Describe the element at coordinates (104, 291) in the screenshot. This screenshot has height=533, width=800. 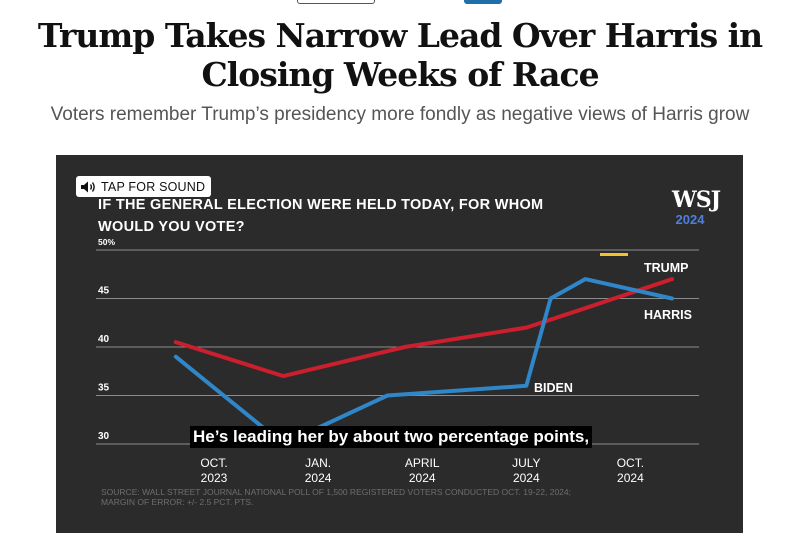
I see `y-tick-label: 45` at that location.